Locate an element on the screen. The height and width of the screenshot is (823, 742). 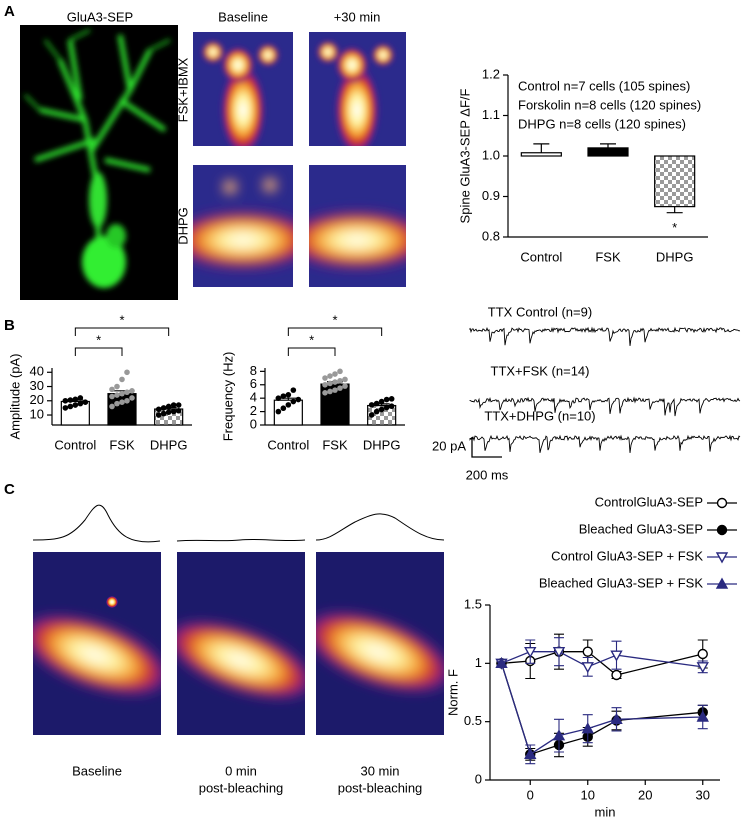
scale-label: 200 ms is located at coordinates (487, 474).